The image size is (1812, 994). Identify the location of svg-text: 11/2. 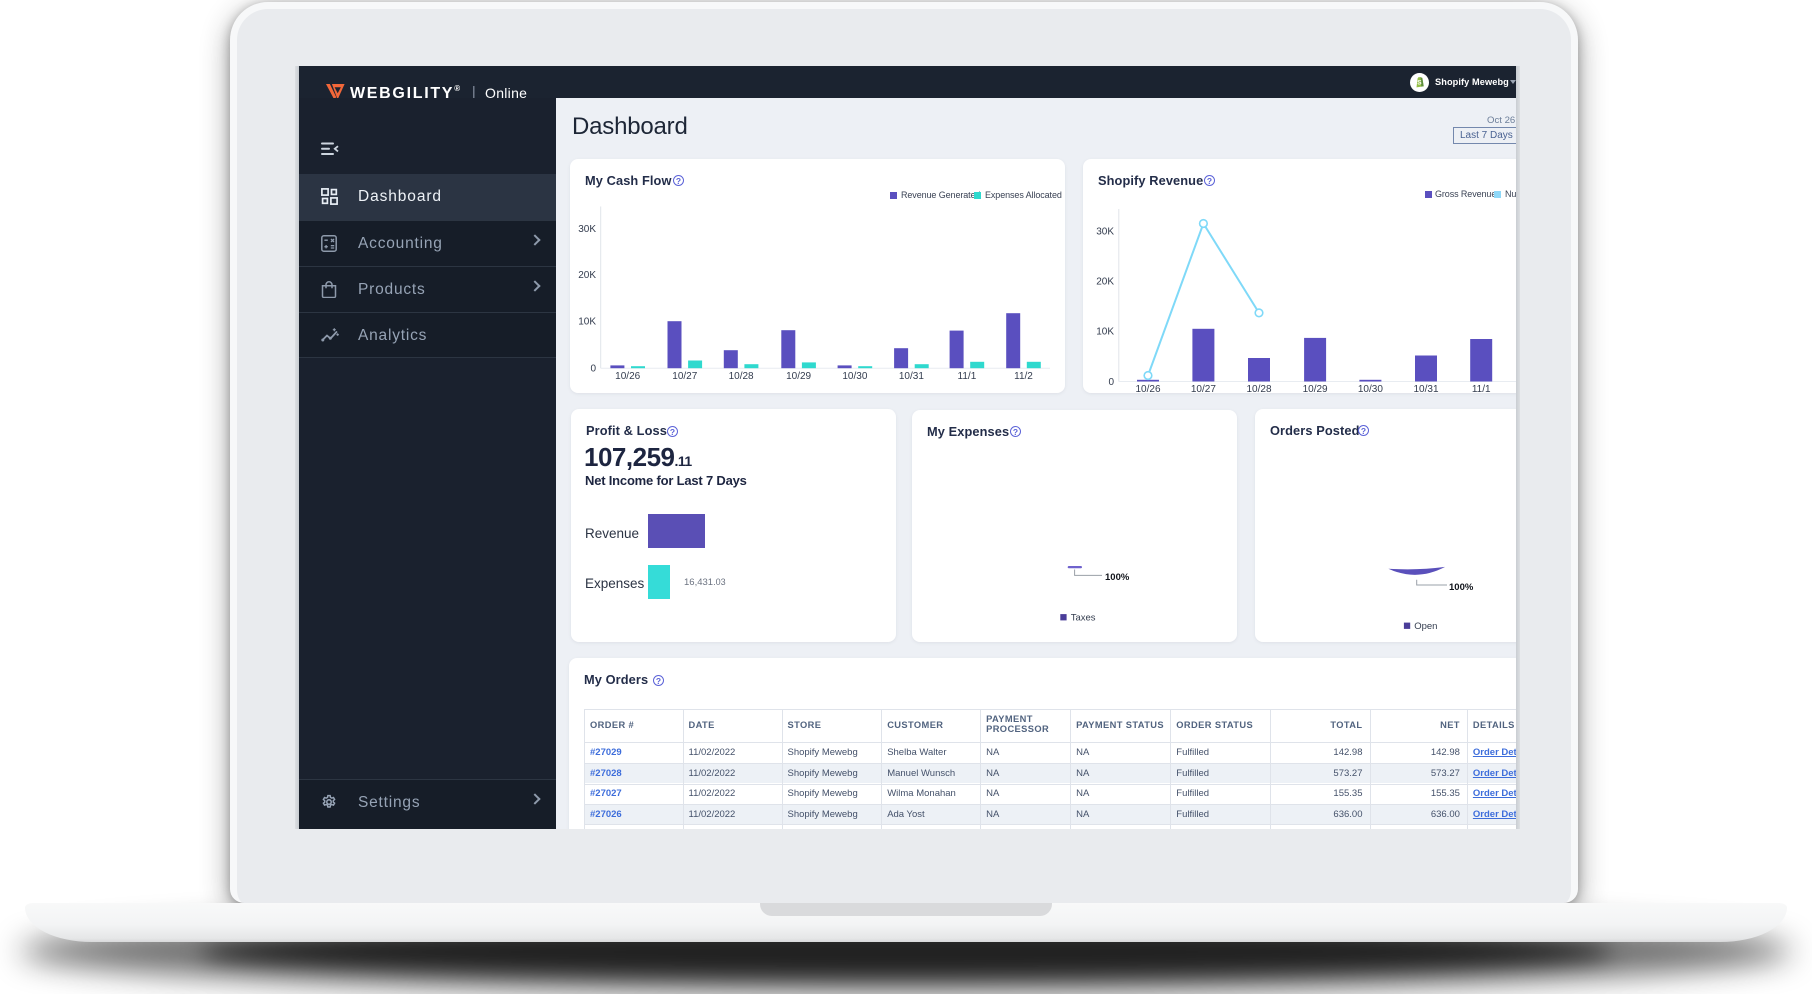
(1023, 376).